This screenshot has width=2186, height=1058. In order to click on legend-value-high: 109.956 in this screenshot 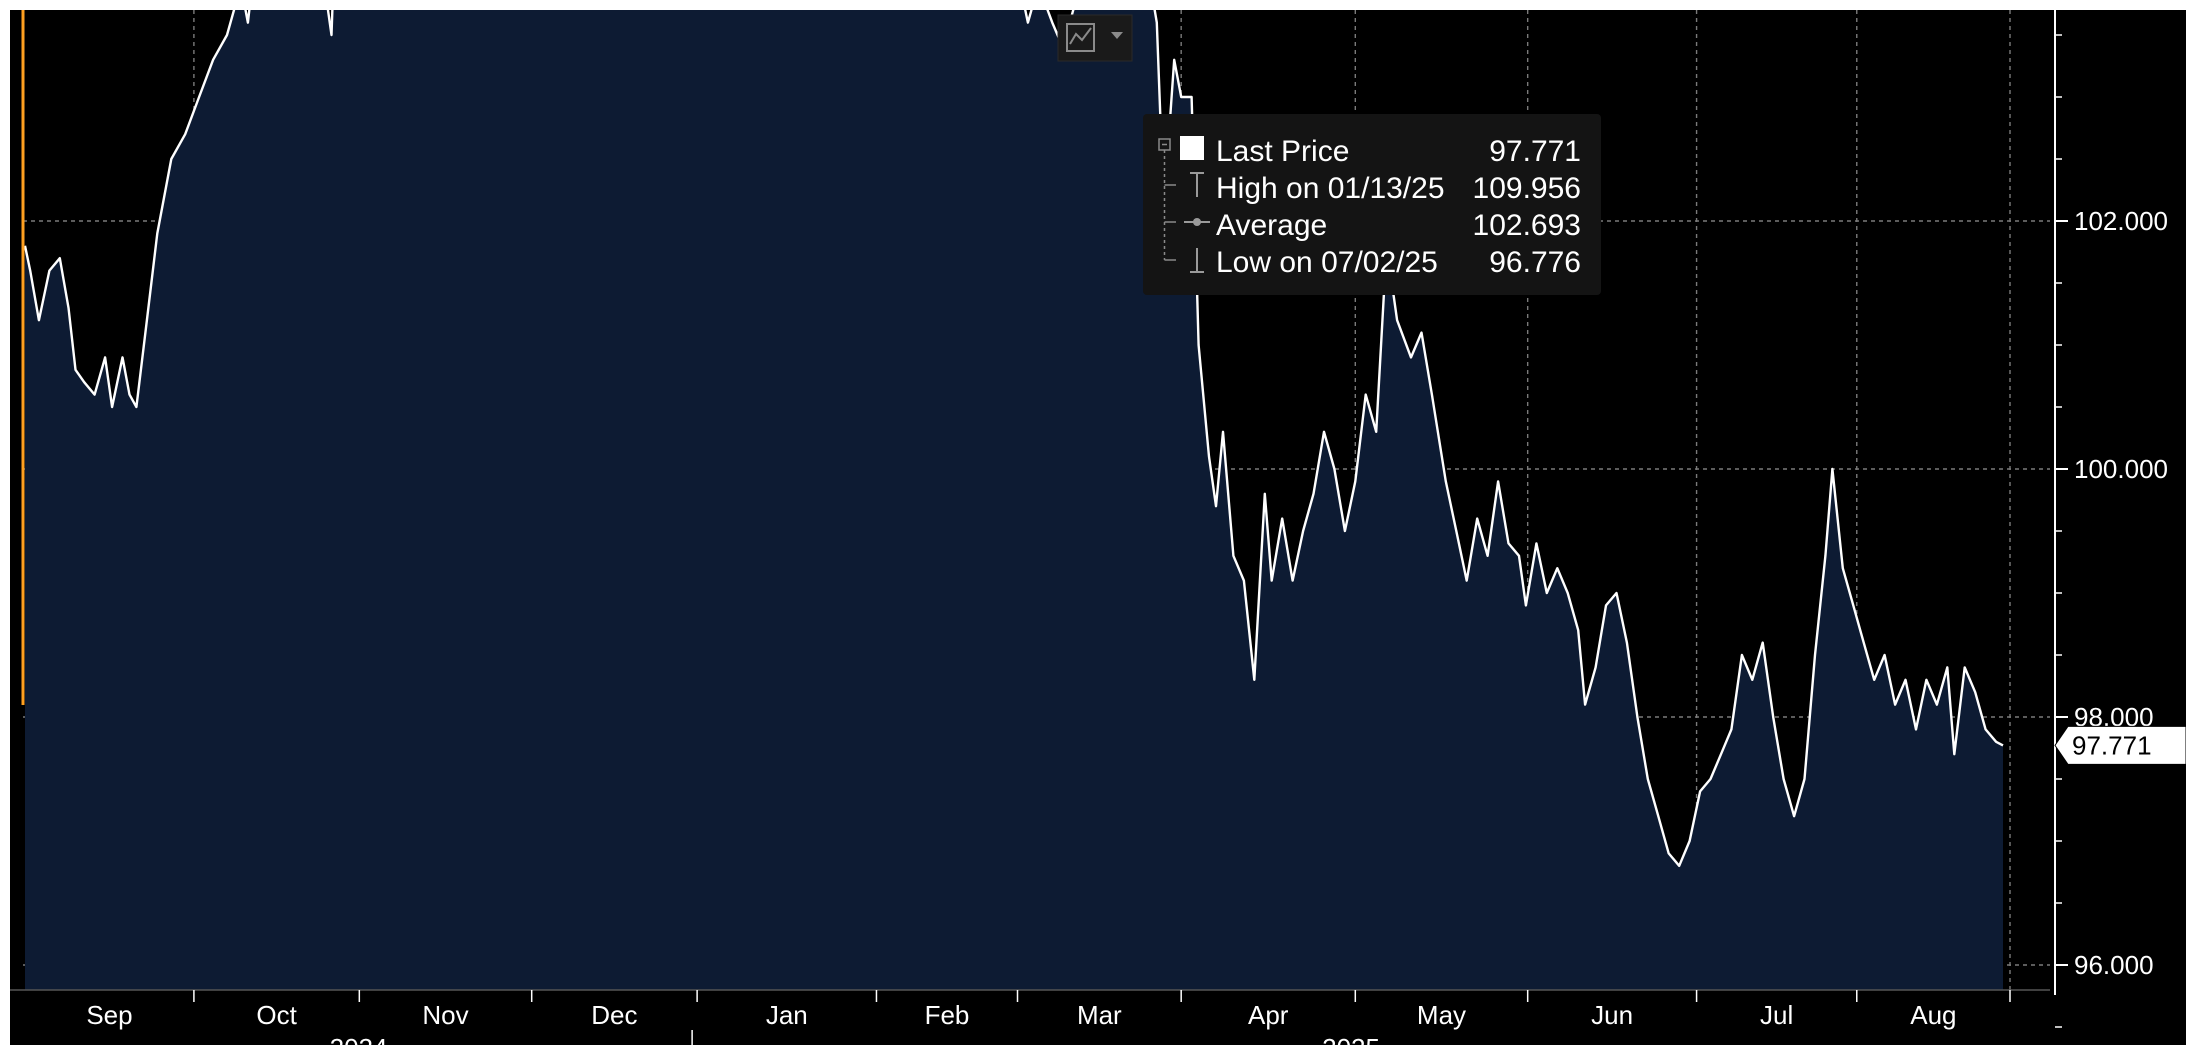, I will do `click(1527, 188)`.